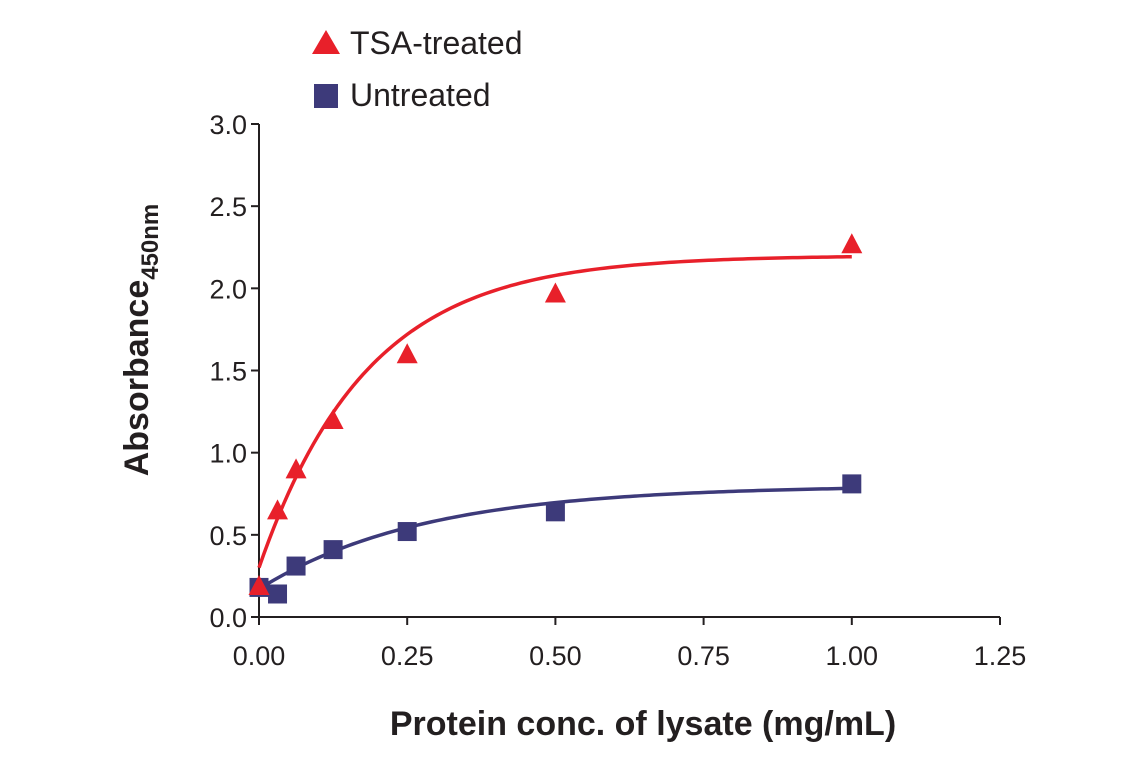 The height and width of the screenshot is (768, 1141). I want to click on y-tick-label: 0.0, so click(228, 618).